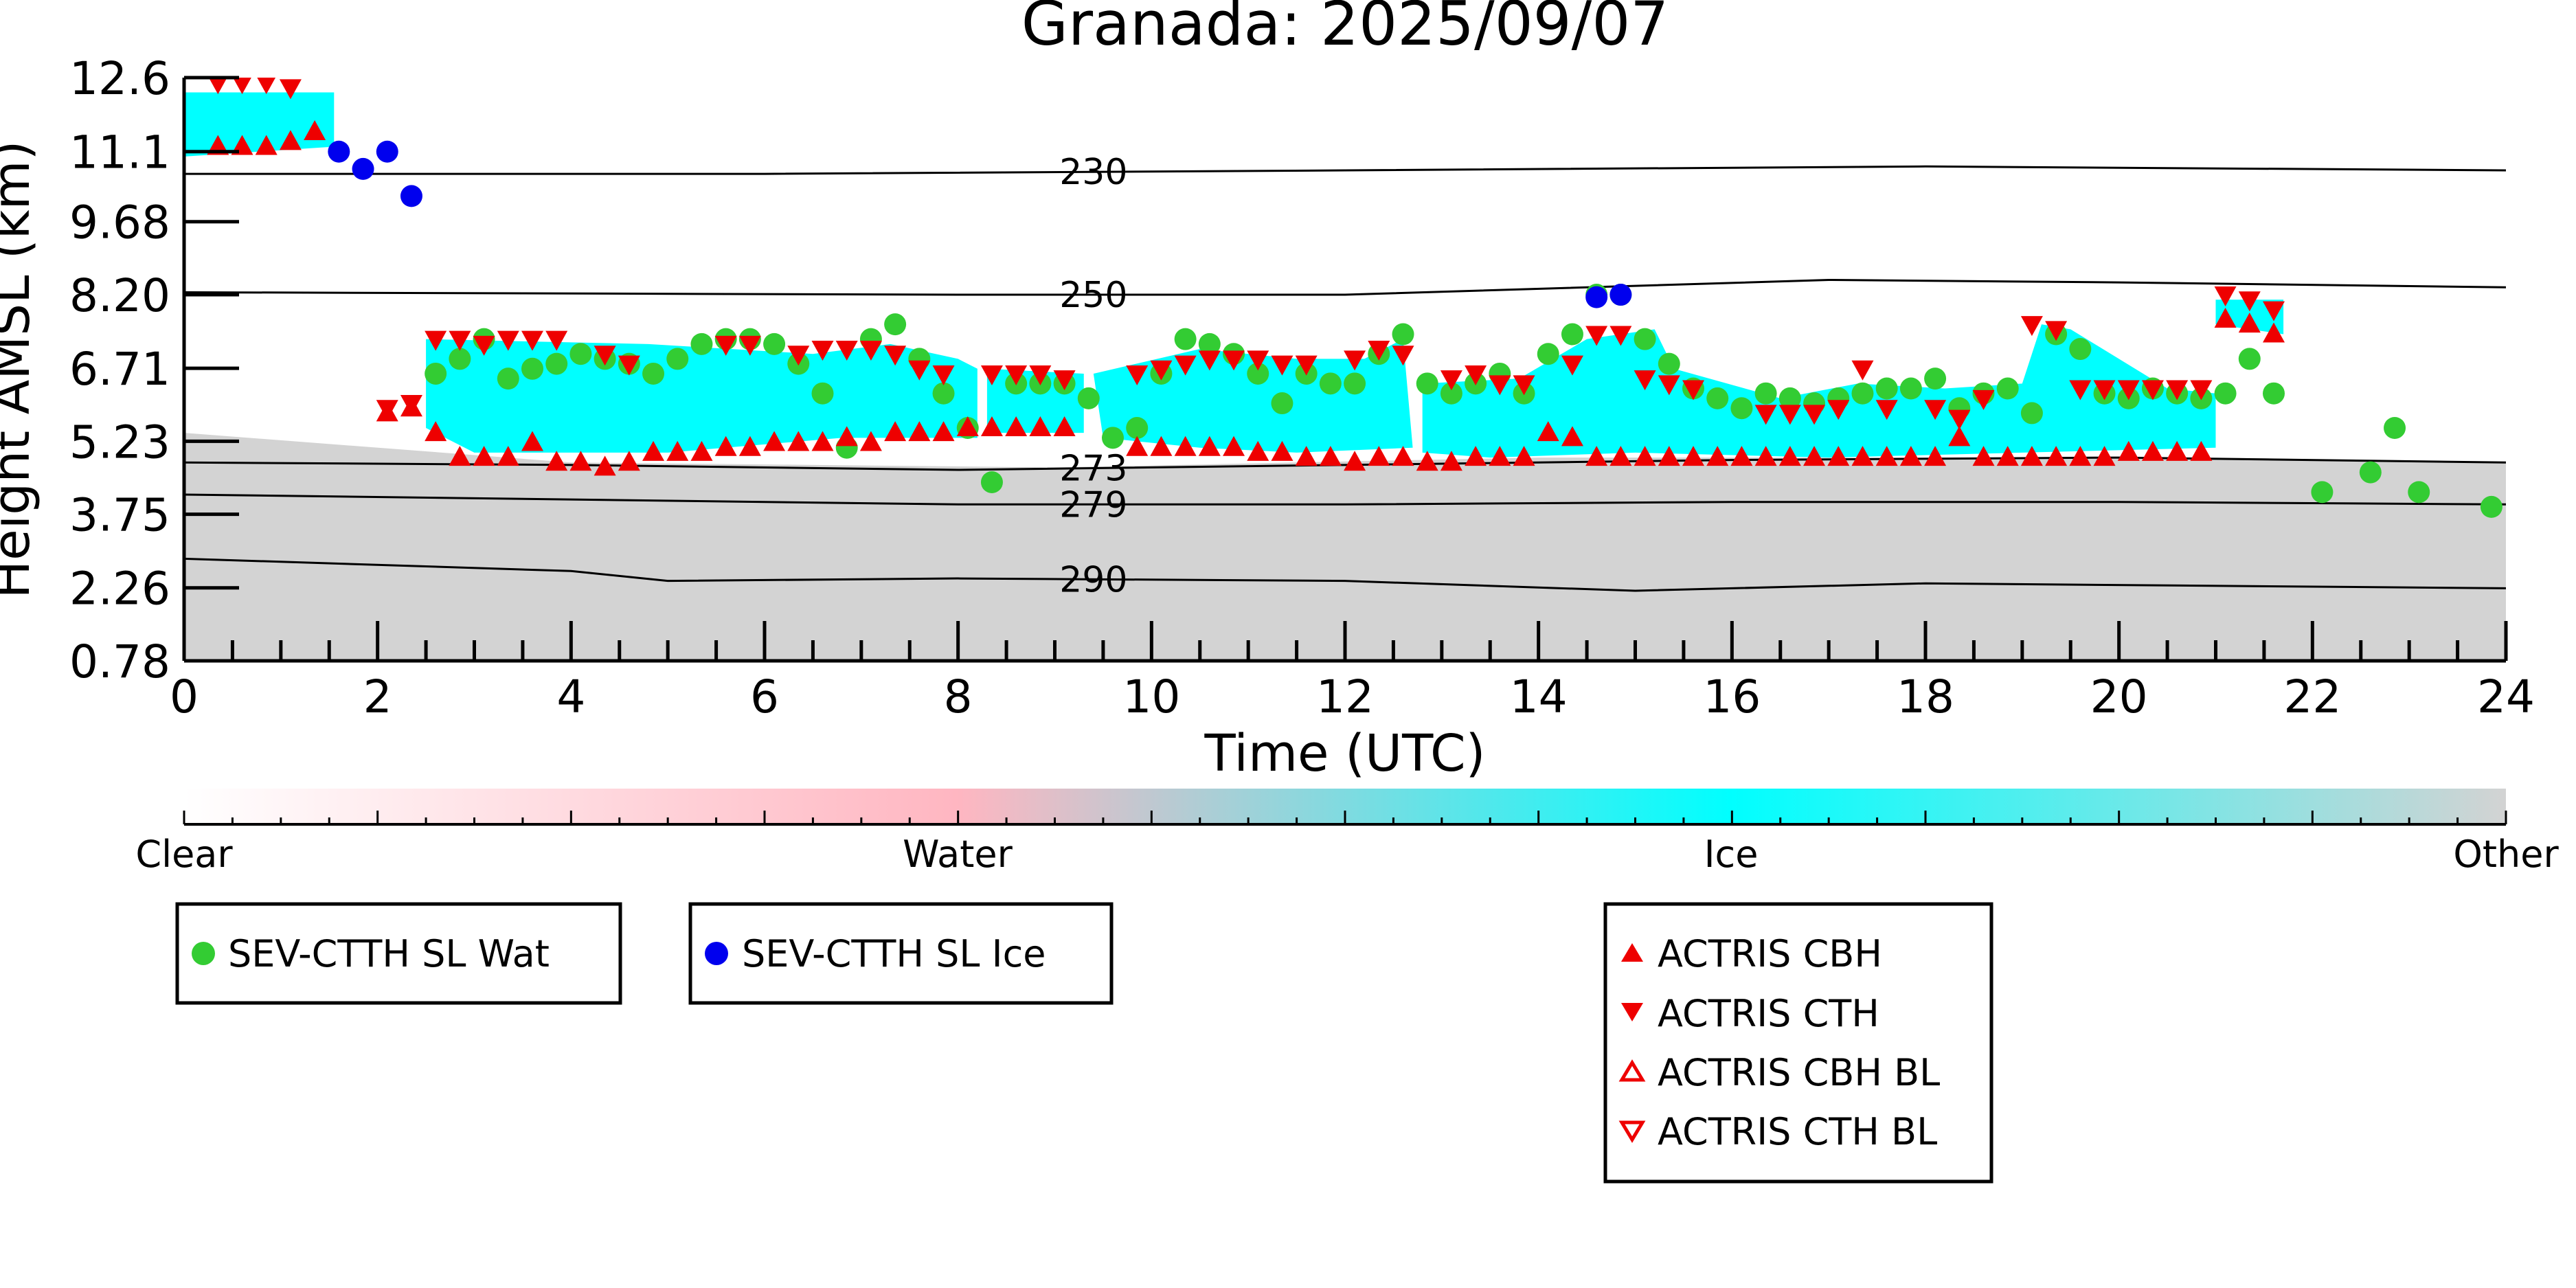  I want to click on legend-marker-sev-wat, so click(203, 953).